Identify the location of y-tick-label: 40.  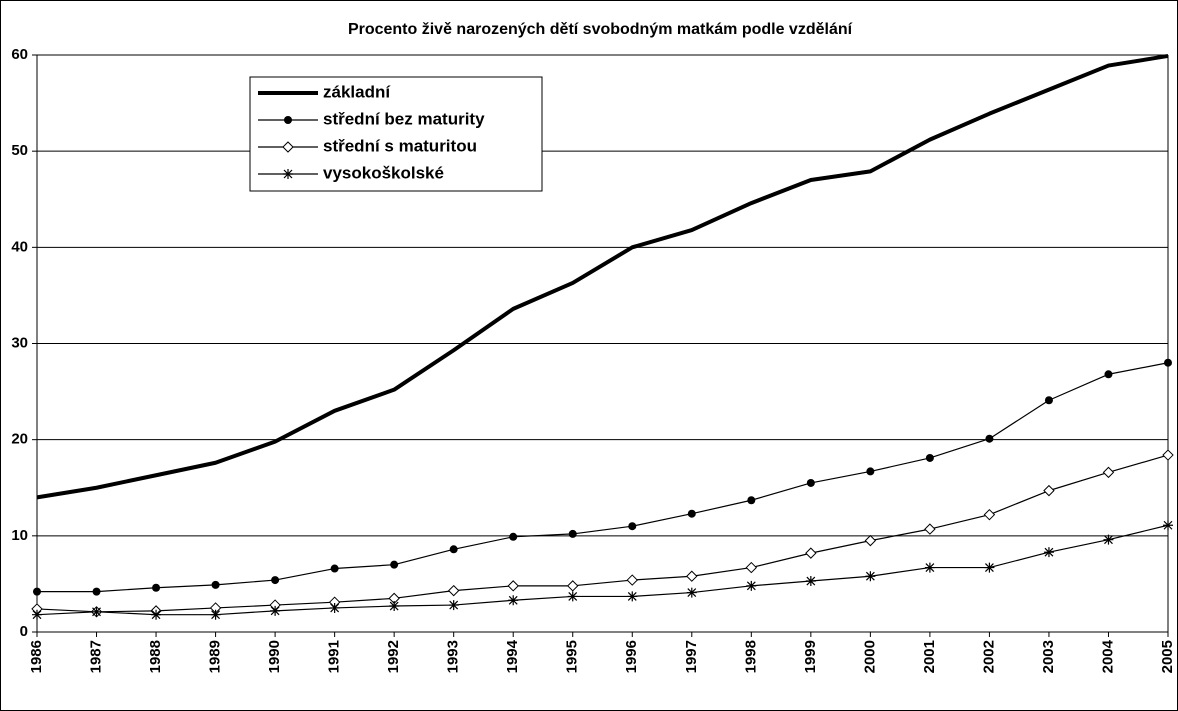
(19, 246).